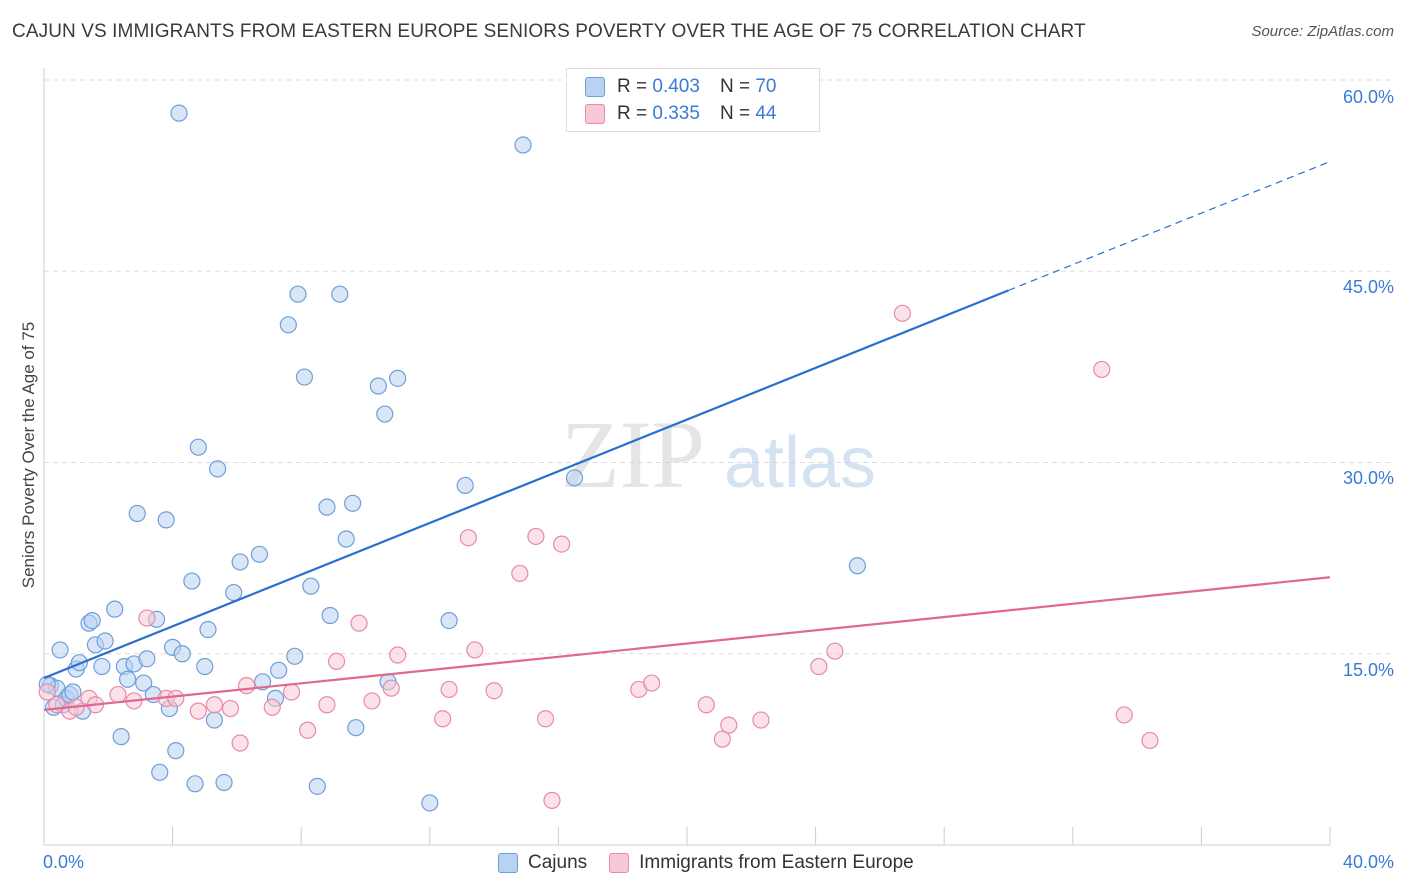 The width and height of the screenshot is (1406, 892). I want to click on legend-r-value: 0.335, so click(676, 113).